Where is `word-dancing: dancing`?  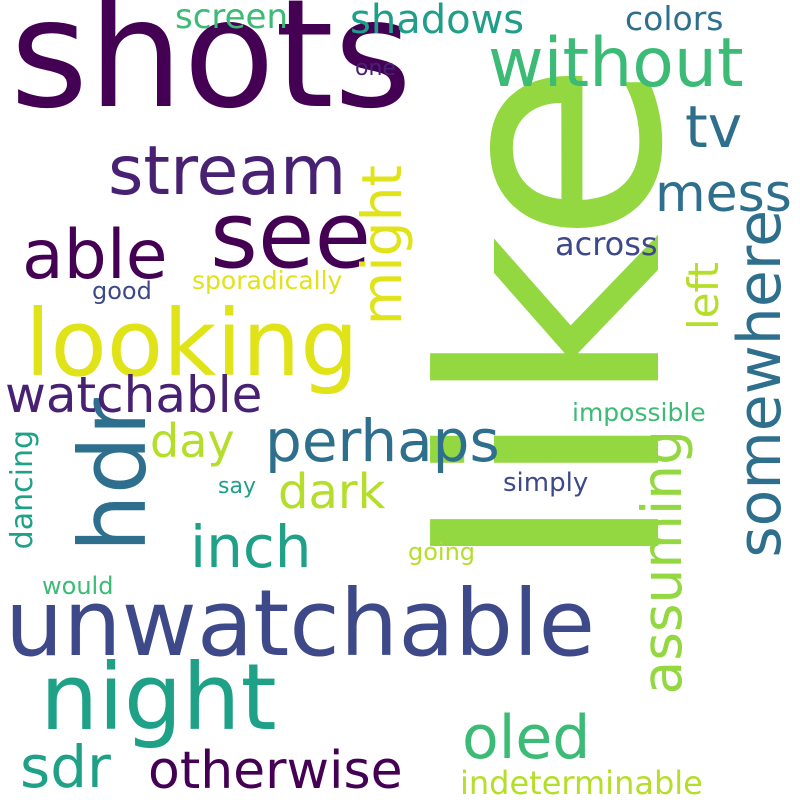
word-dancing: dancing is located at coordinates (22, 490).